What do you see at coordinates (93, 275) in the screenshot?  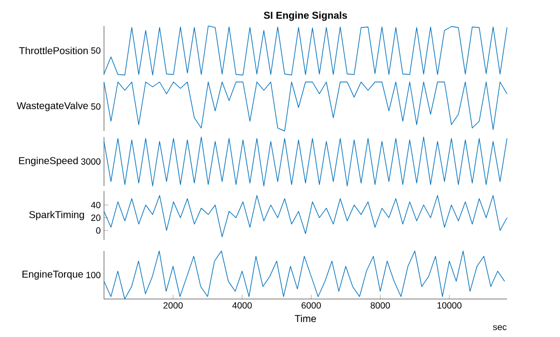 I see `text: 100` at bounding box center [93, 275].